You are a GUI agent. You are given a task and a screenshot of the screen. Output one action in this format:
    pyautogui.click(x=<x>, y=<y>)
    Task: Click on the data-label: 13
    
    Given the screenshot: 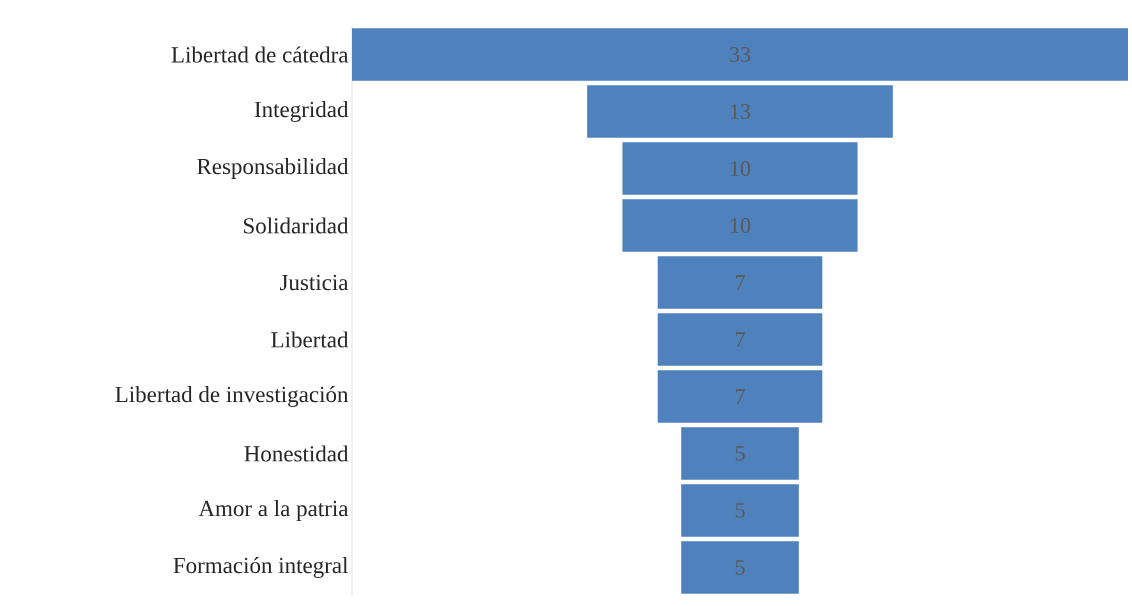 What is the action you would take?
    pyautogui.click(x=740, y=111)
    